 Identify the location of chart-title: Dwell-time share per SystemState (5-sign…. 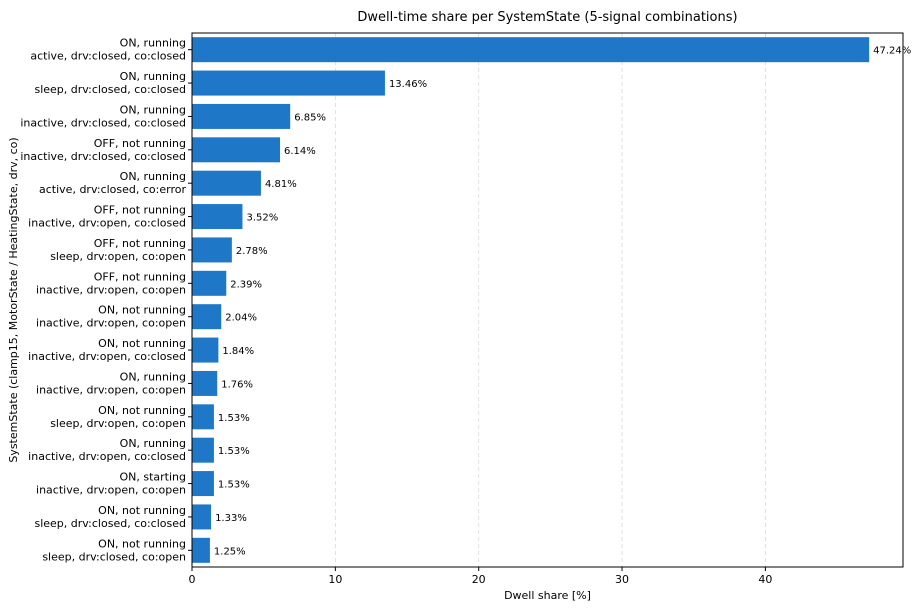
(547, 17).